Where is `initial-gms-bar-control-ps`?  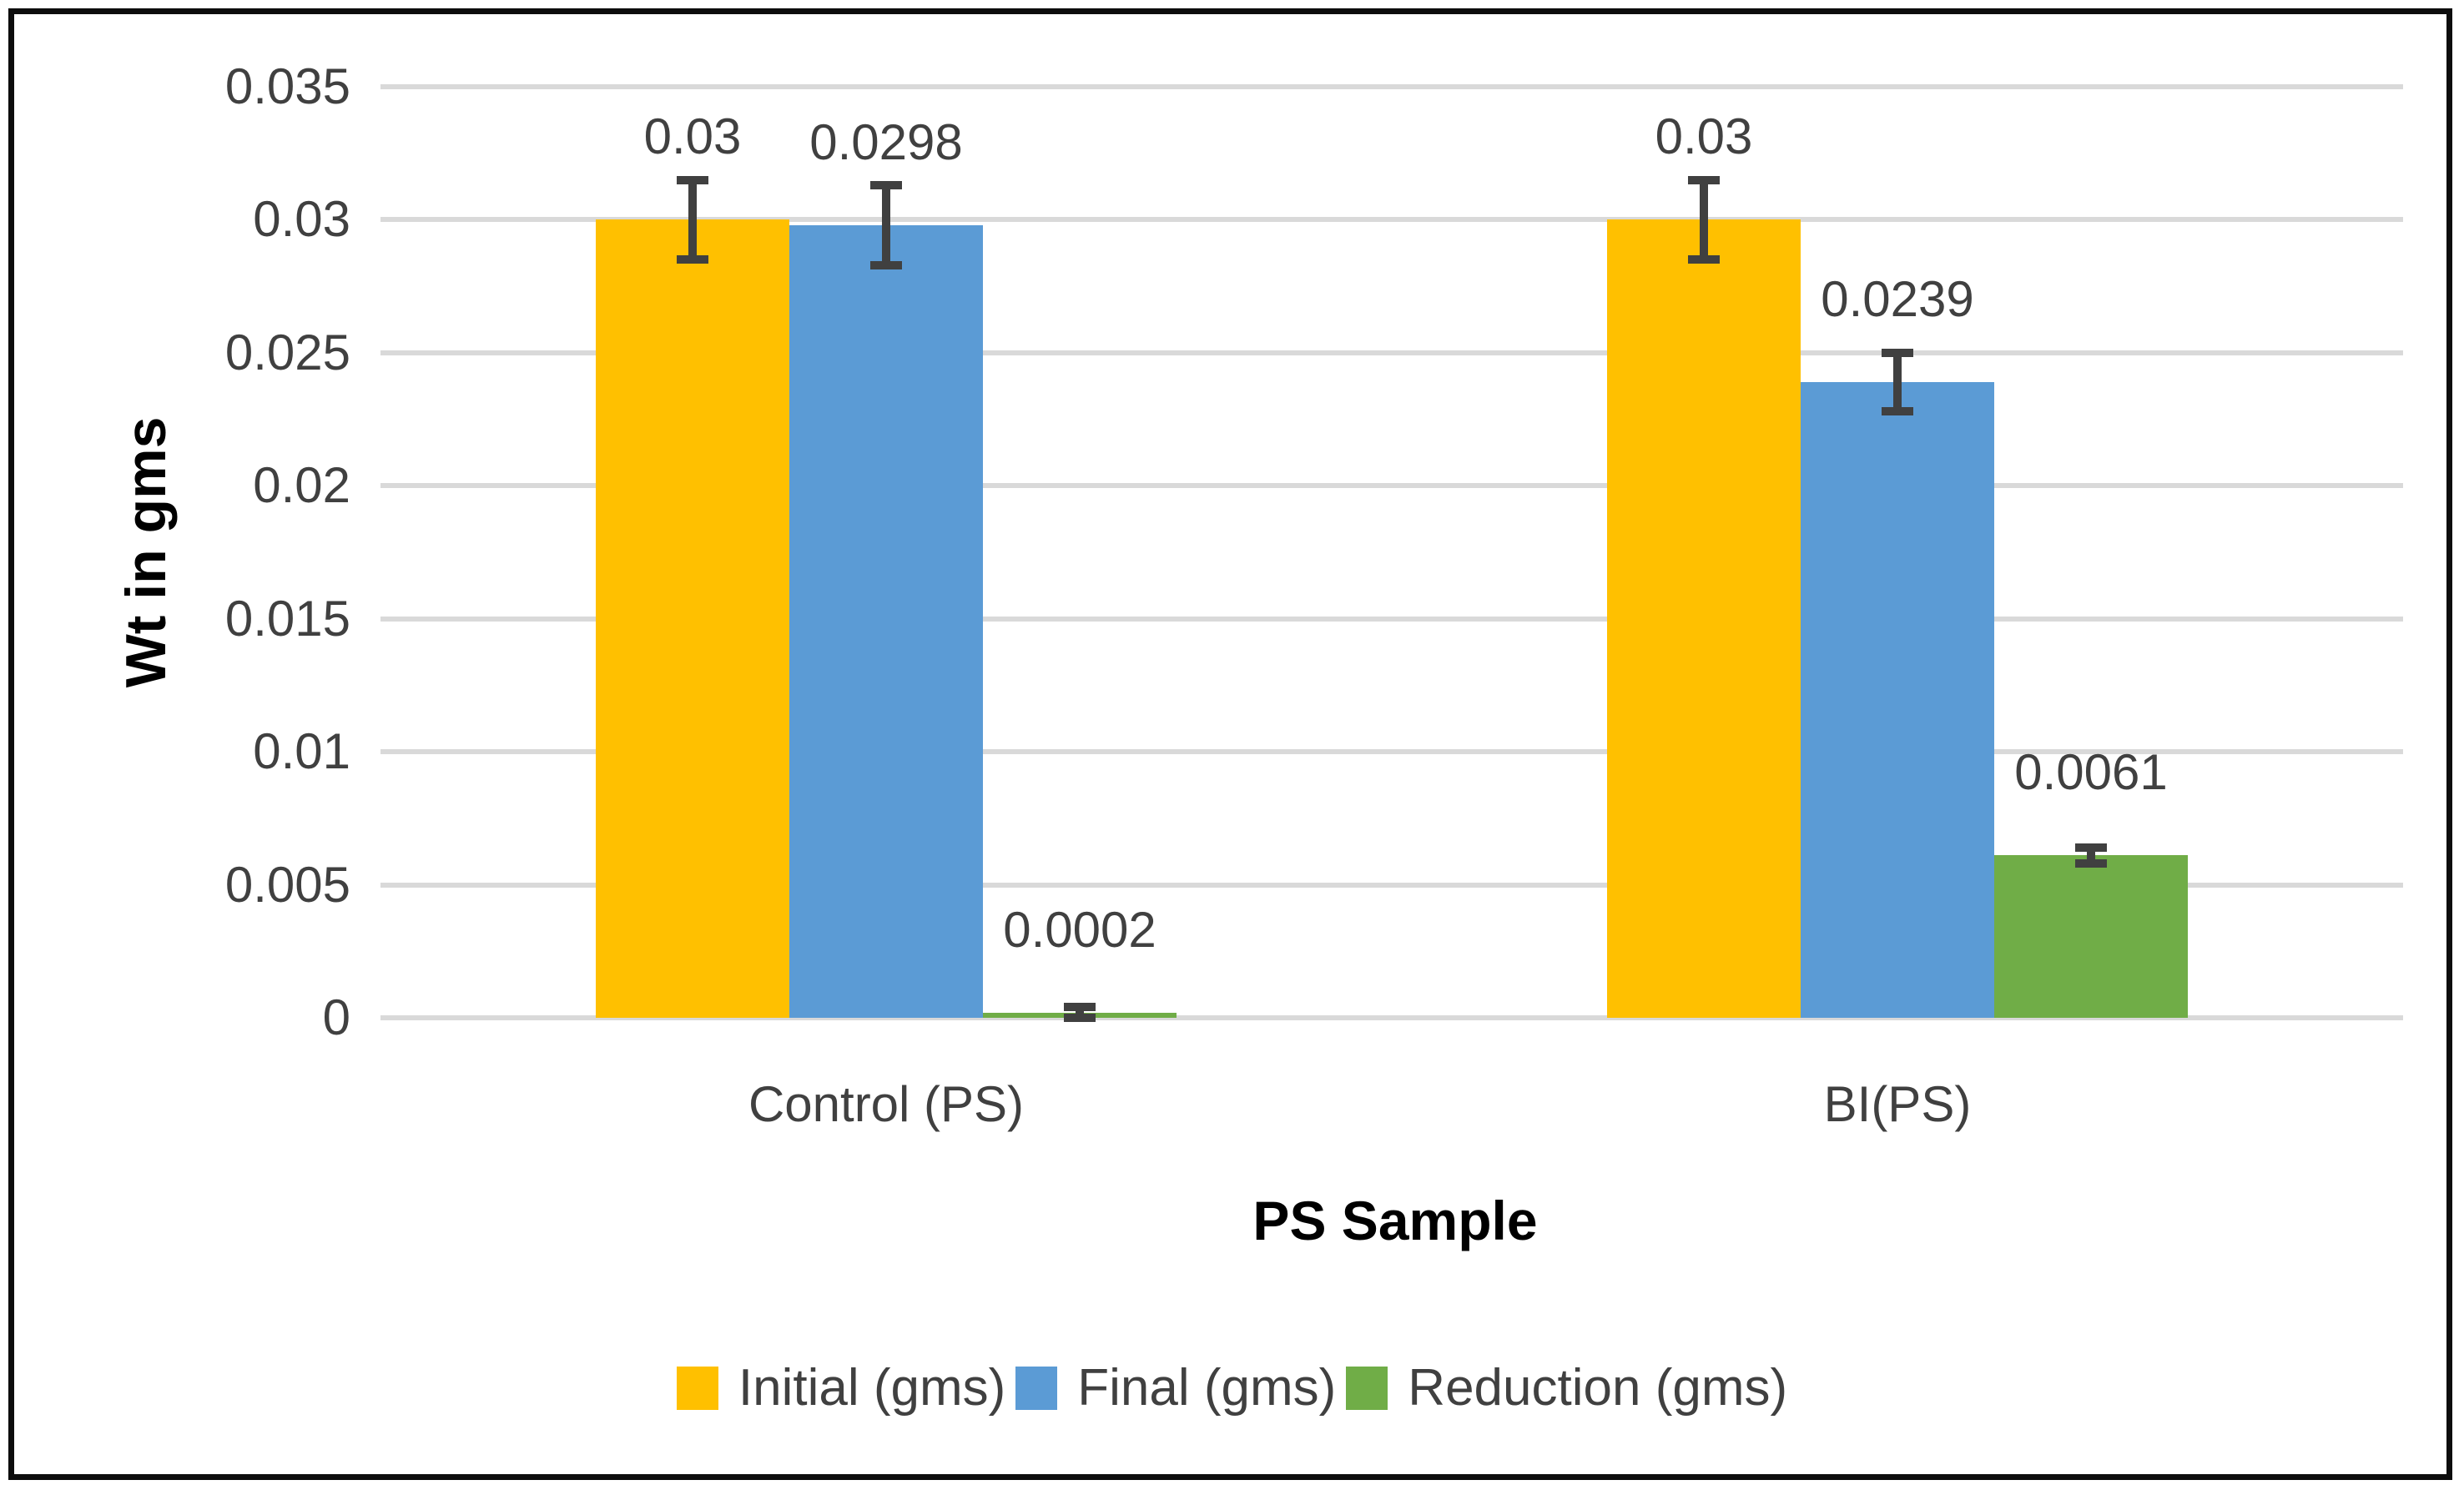
initial-gms-bar-control-ps is located at coordinates (692, 618).